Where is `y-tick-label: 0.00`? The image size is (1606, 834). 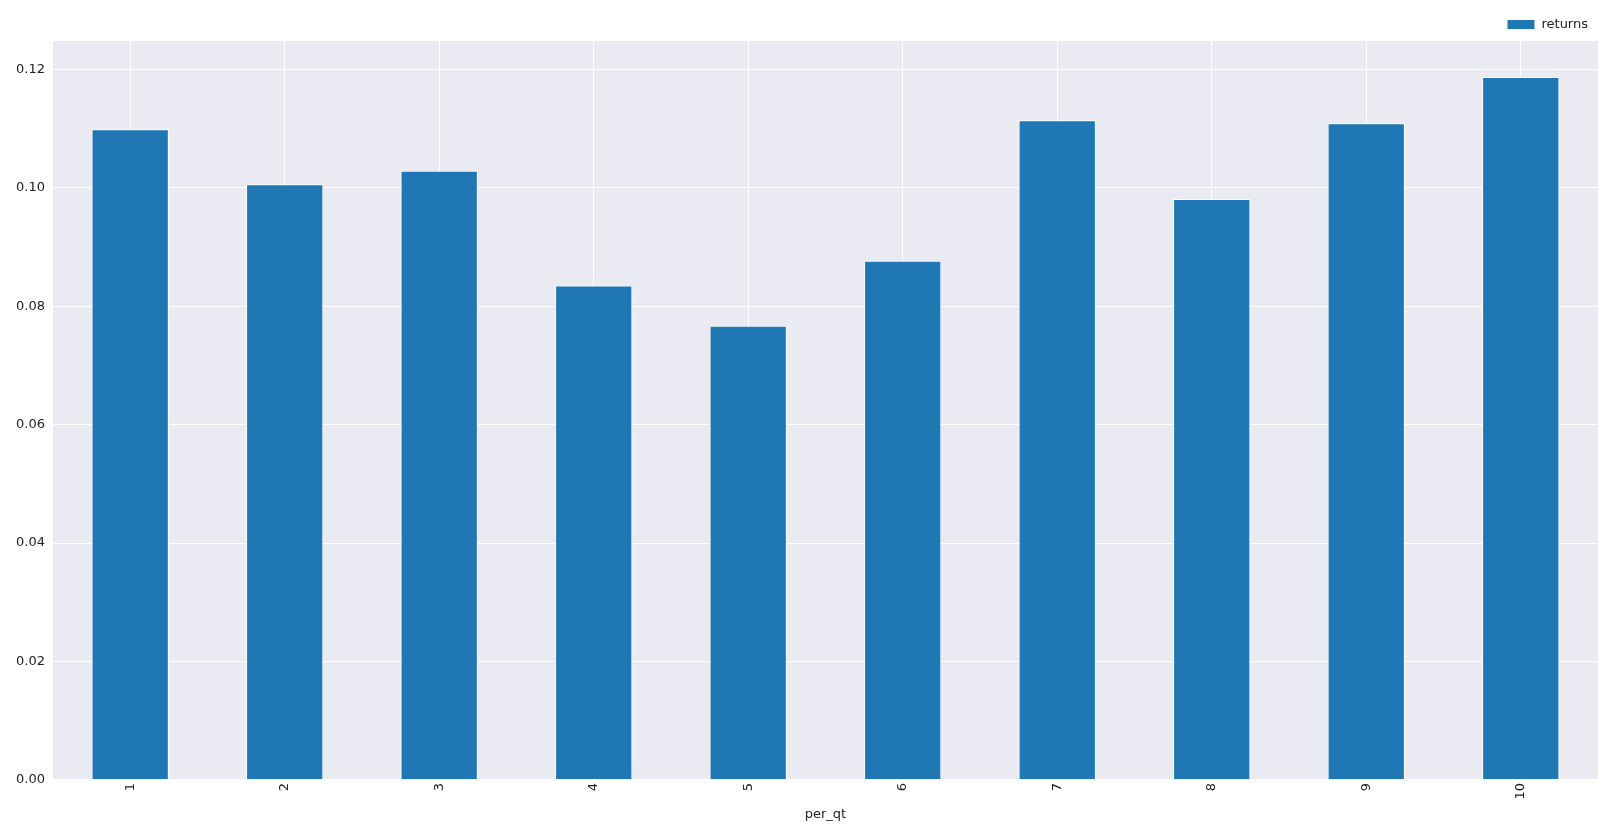 y-tick-label: 0.00 is located at coordinates (30, 779).